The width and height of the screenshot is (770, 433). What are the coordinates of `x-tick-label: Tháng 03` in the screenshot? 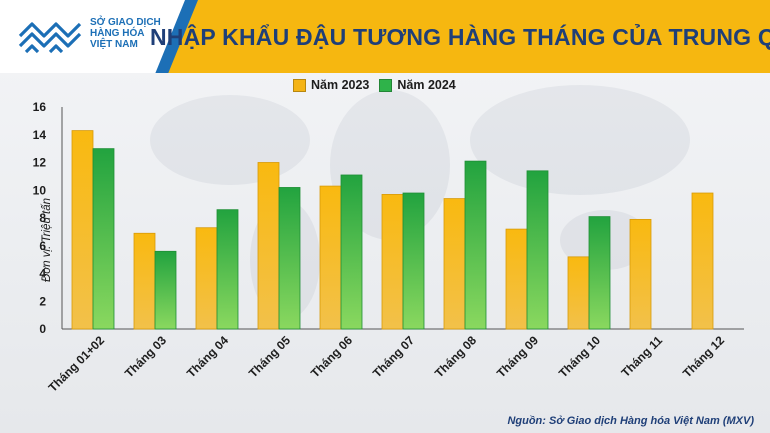 It's located at (145, 356).